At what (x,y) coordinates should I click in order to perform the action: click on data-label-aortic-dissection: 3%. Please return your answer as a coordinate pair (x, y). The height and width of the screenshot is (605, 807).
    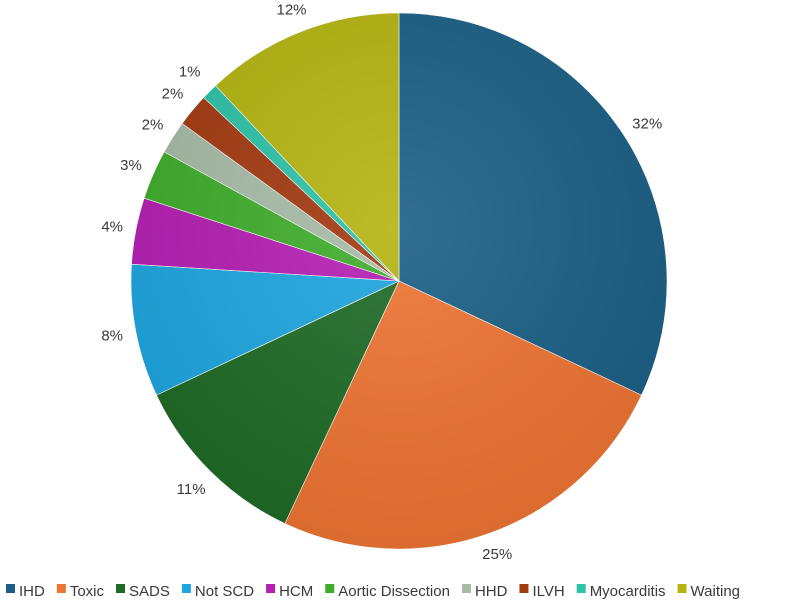
    Looking at the image, I should click on (131, 165).